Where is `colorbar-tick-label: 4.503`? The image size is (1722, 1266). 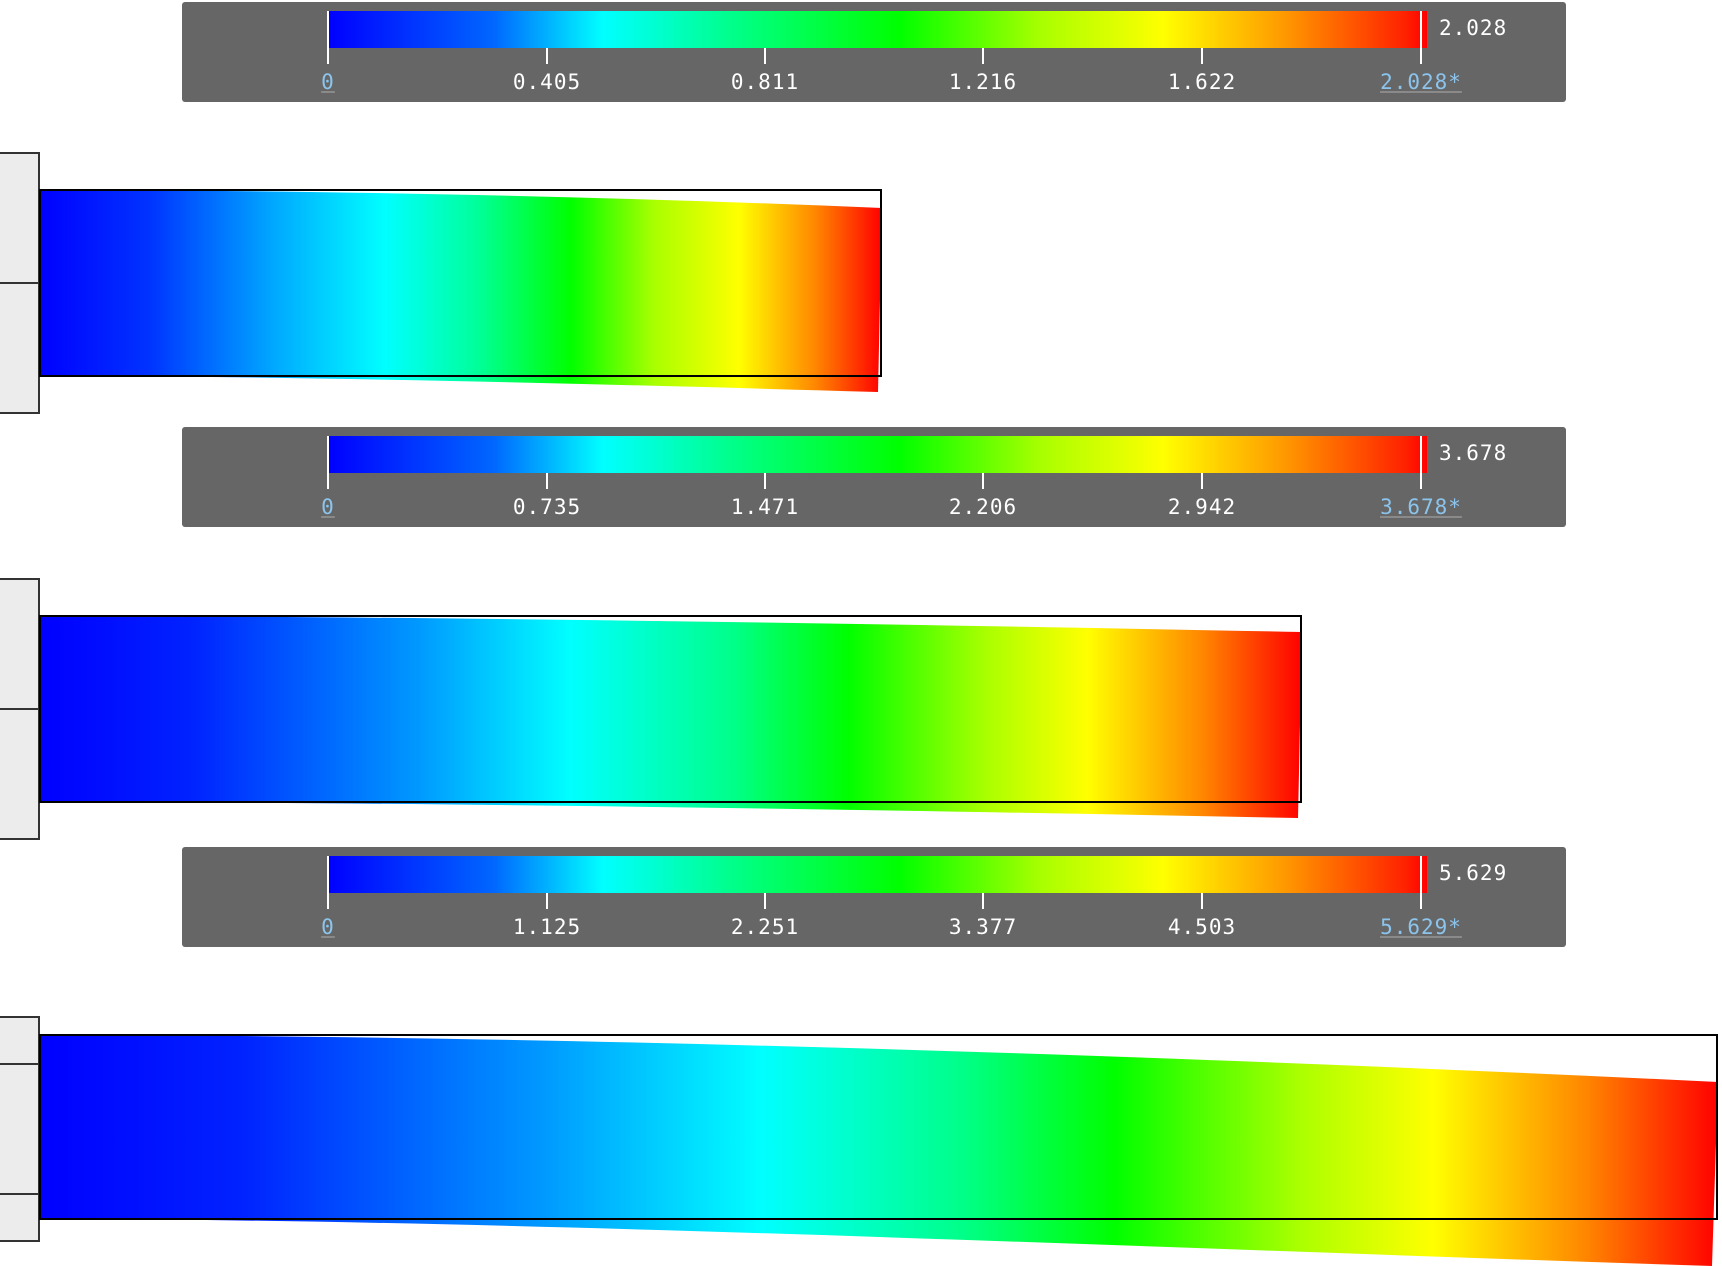 colorbar-tick-label: 4.503 is located at coordinates (1202, 927).